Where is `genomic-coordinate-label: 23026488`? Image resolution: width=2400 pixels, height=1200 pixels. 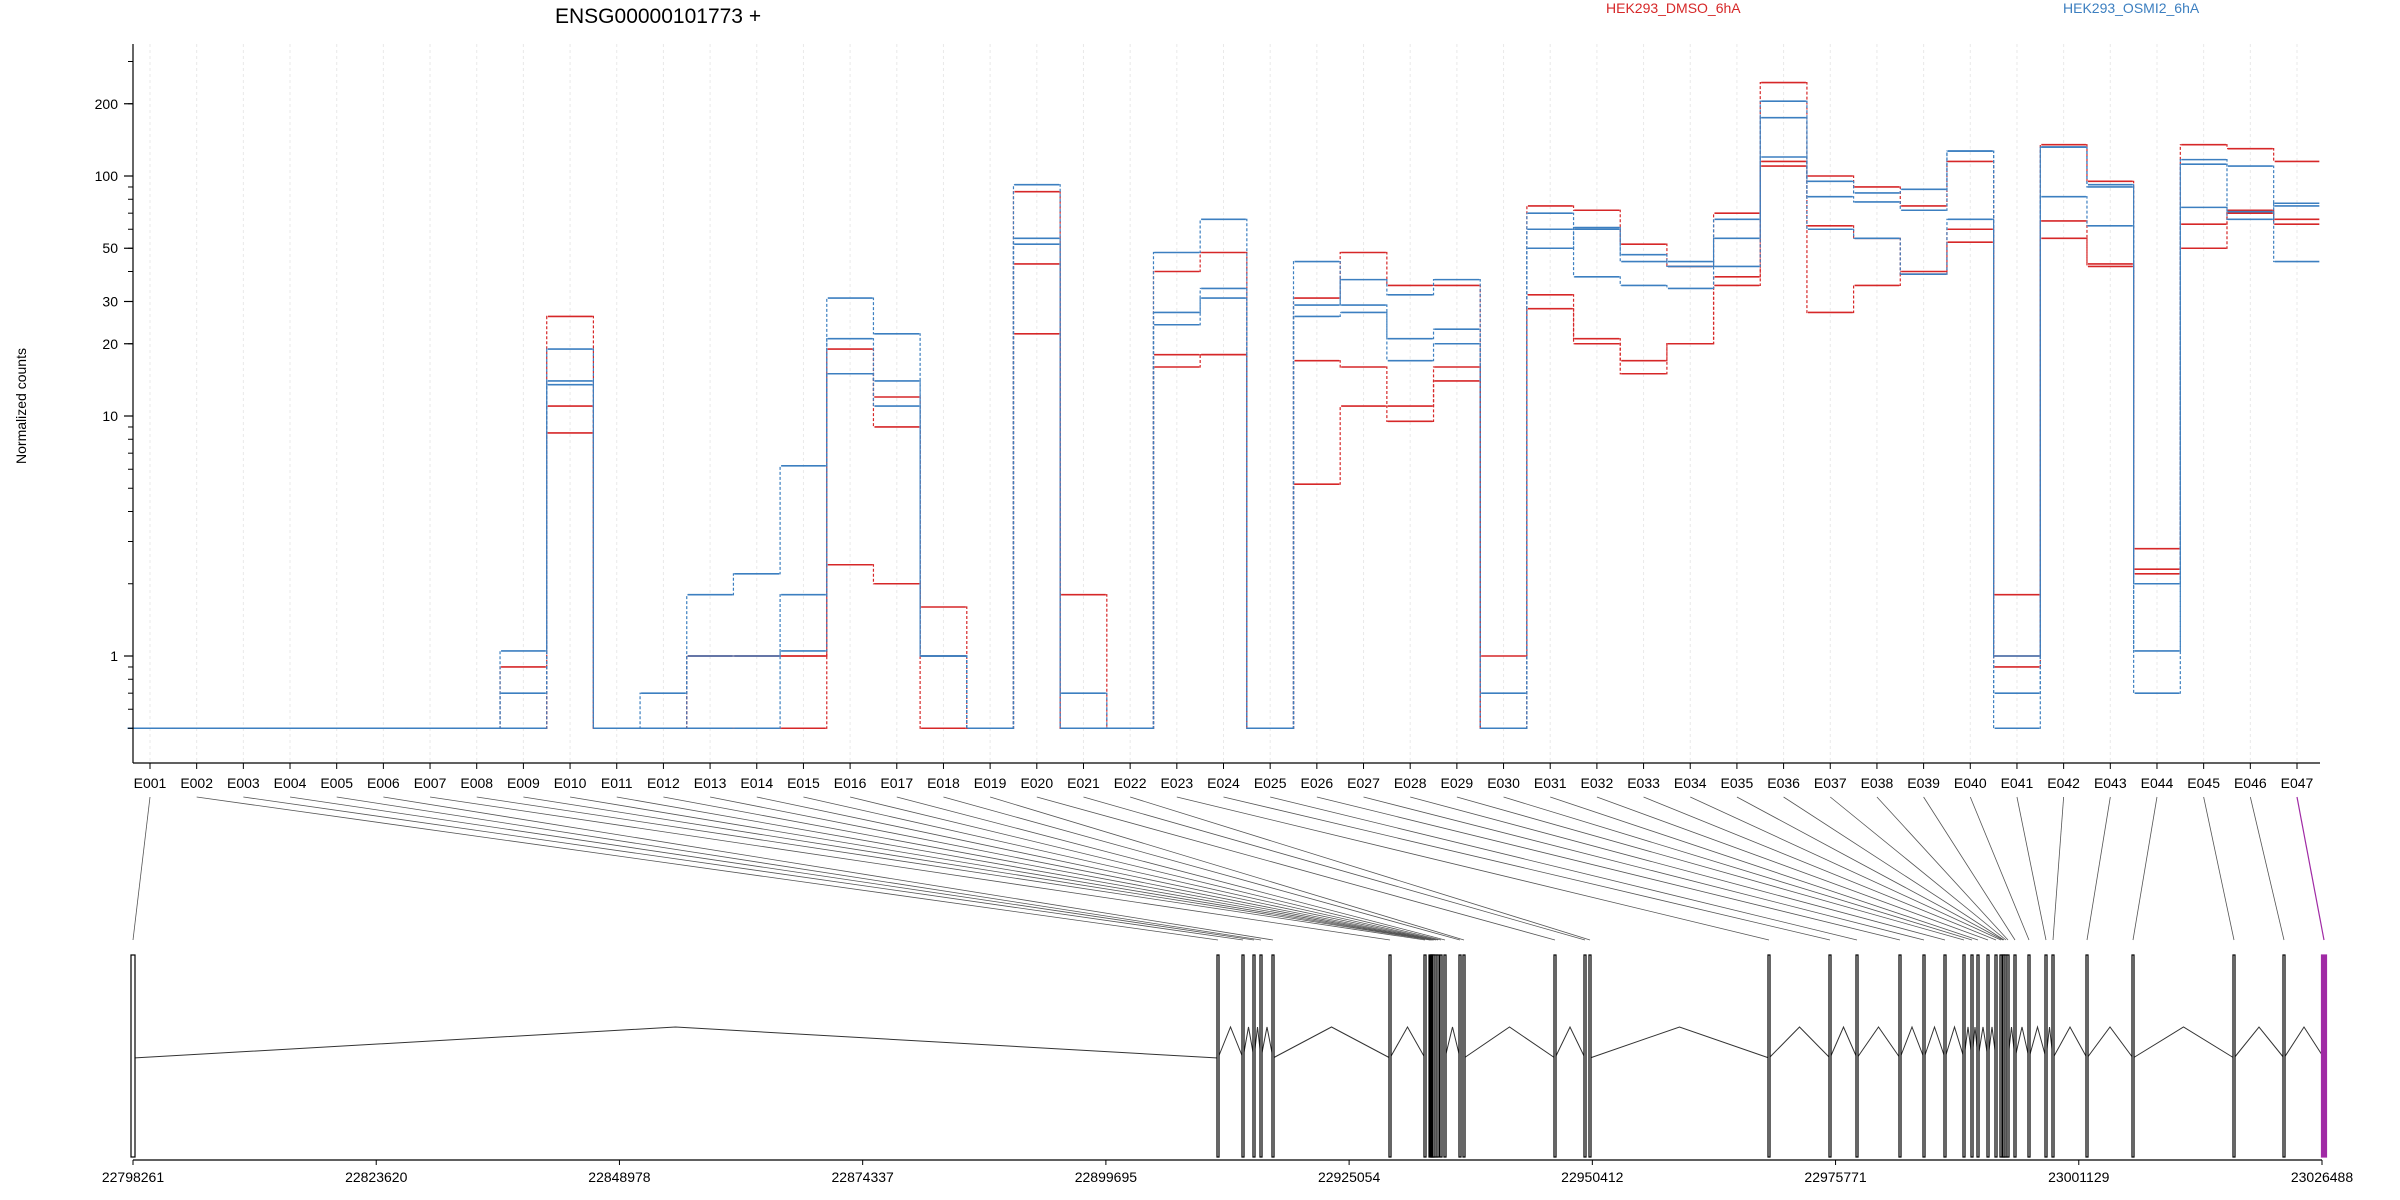 genomic-coordinate-label: 23026488 is located at coordinates (2322, 1177).